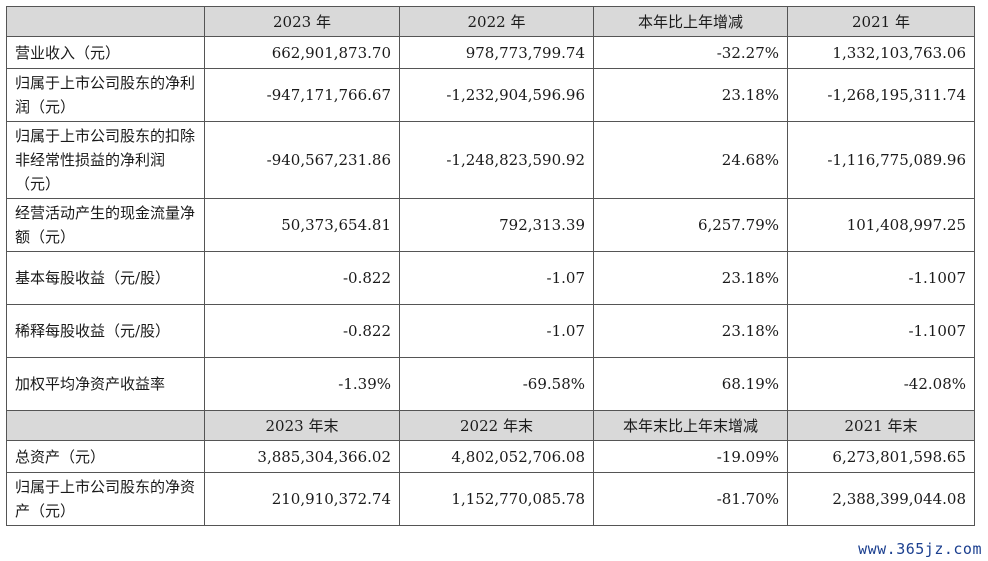 Image resolution: width=988 pixels, height=561 pixels. What do you see at coordinates (302, 499) in the screenshot?
I see `cell-2023: 210,910,372.74` at bounding box center [302, 499].